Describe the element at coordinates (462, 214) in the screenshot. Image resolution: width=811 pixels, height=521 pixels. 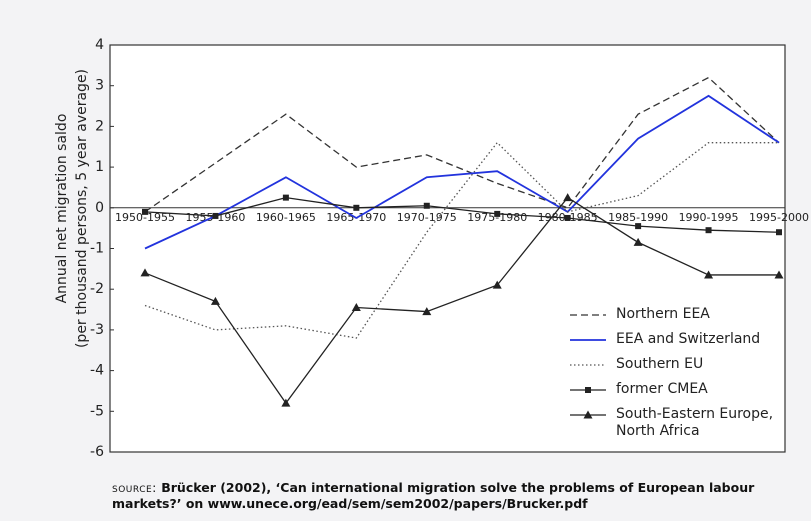
I see `series-line` at that location.